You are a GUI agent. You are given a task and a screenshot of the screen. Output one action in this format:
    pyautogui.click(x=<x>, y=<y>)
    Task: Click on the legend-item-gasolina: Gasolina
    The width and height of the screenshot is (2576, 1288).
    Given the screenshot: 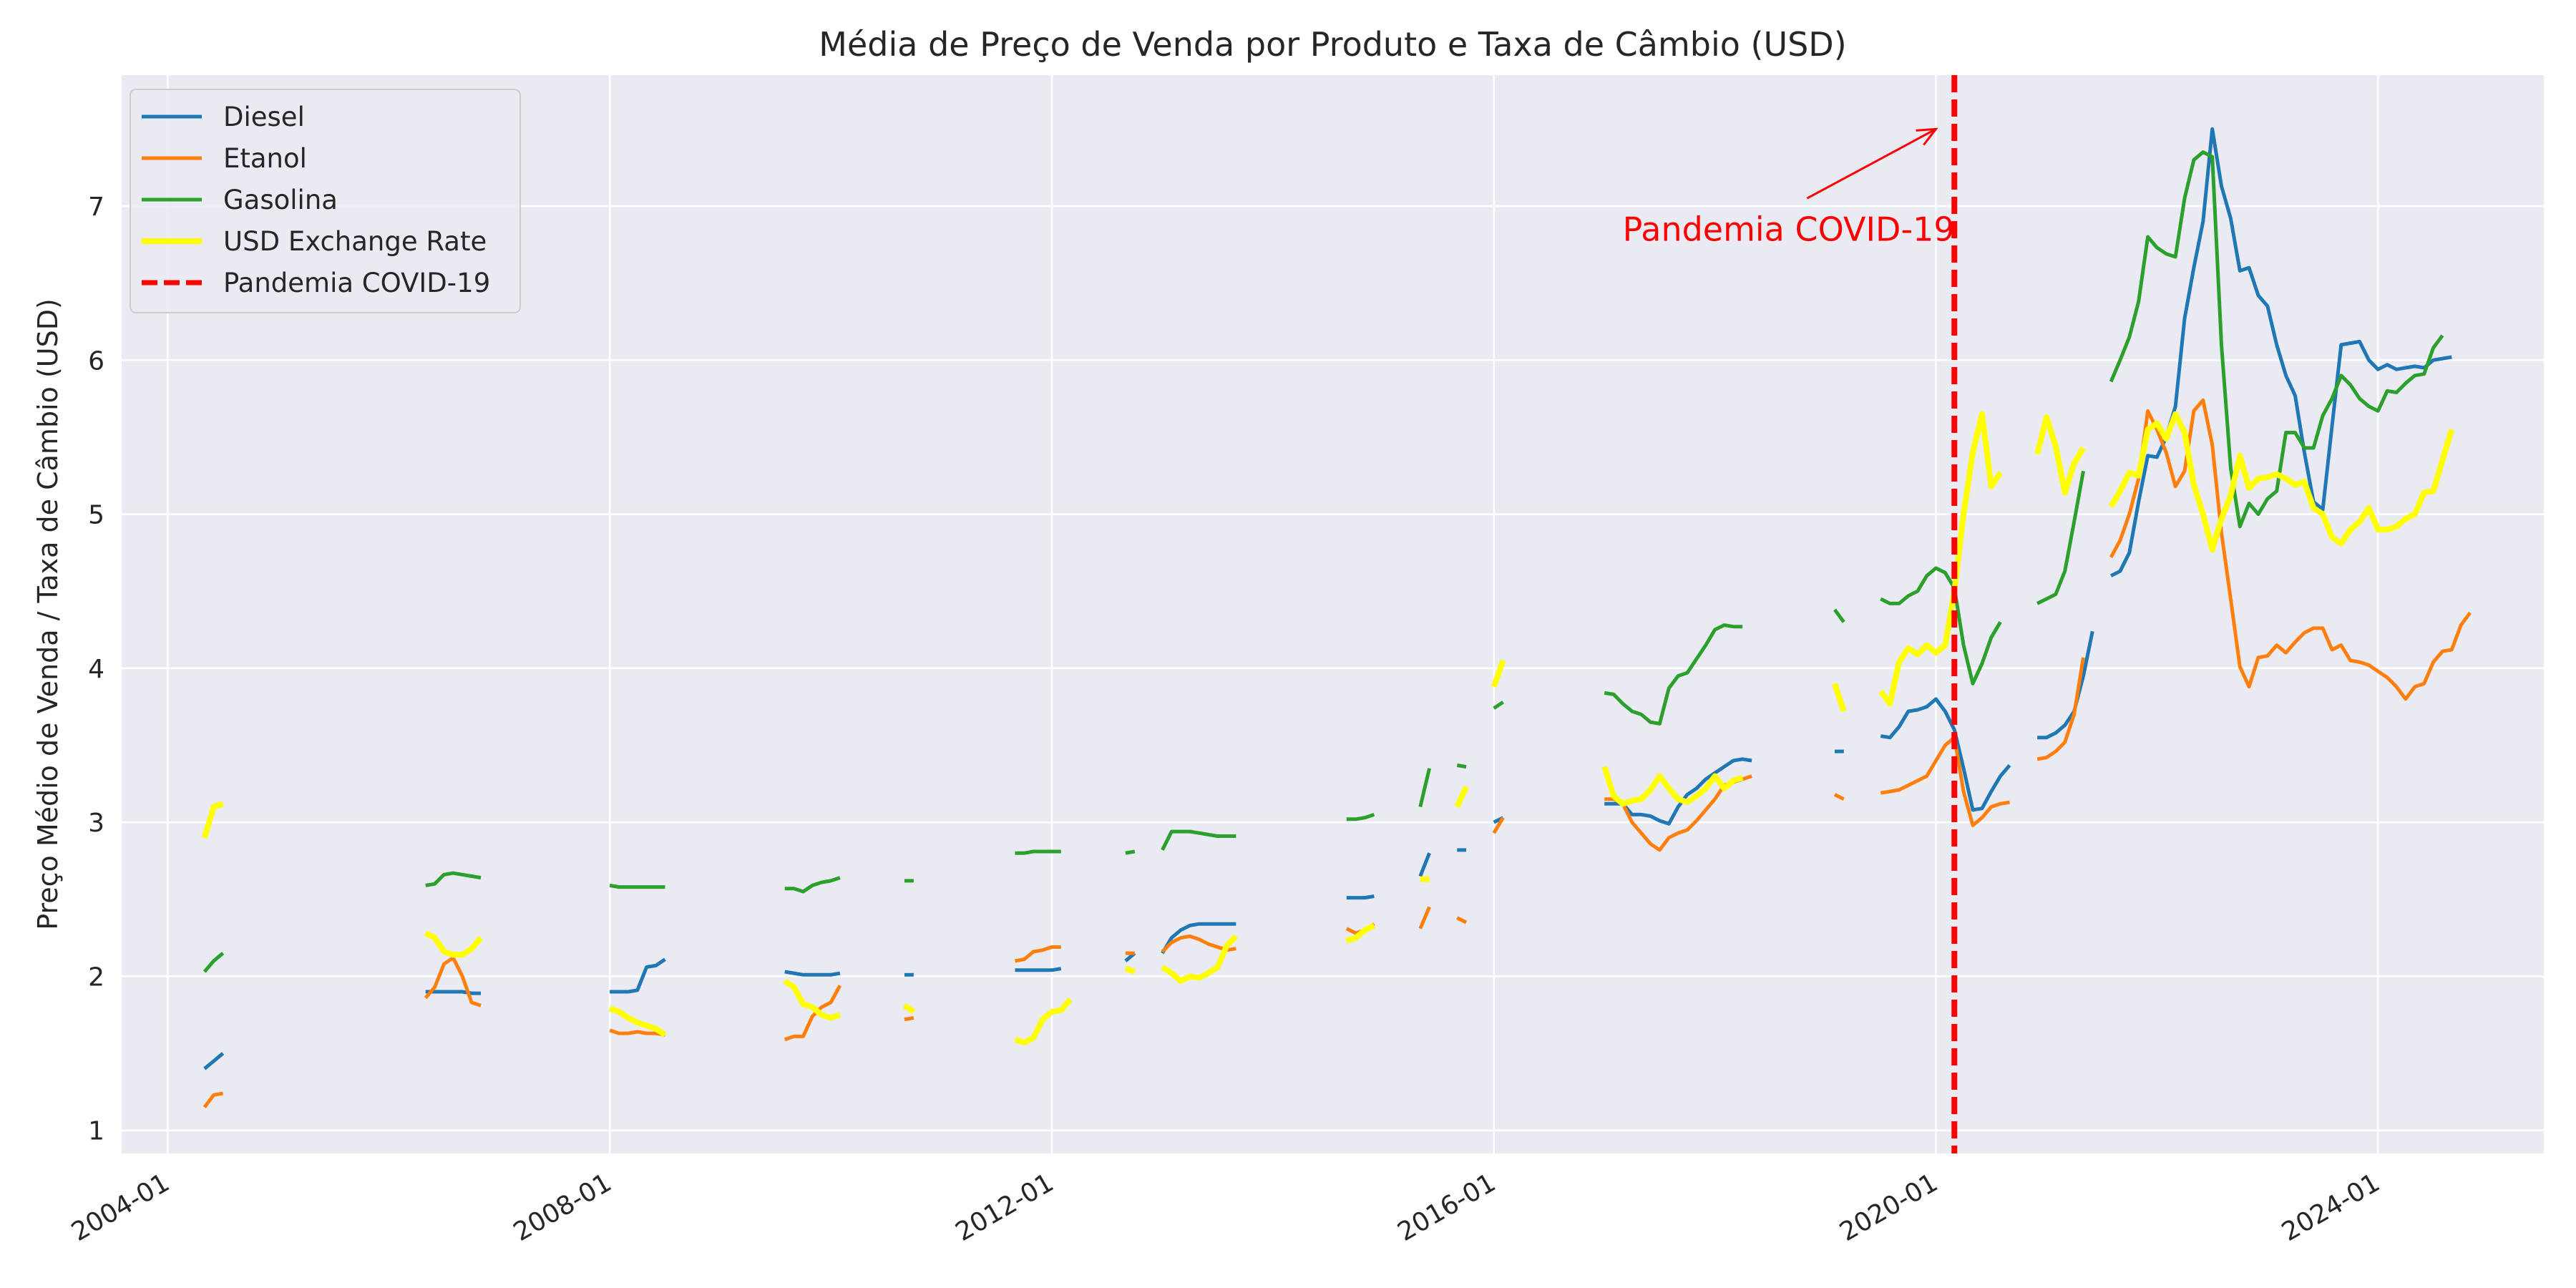 What is the action you would take?
    pyautogui.click(x=240, y=200)
    